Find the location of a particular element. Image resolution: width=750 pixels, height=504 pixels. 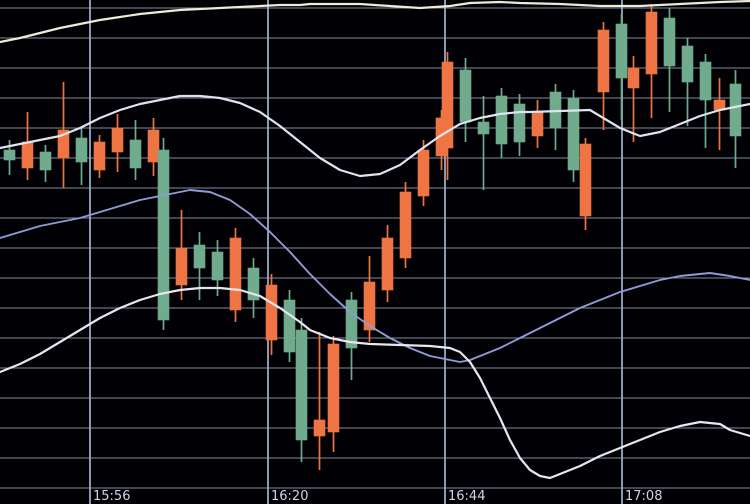

x-tick-label: 16:44 is located at coordinates (467, 496).